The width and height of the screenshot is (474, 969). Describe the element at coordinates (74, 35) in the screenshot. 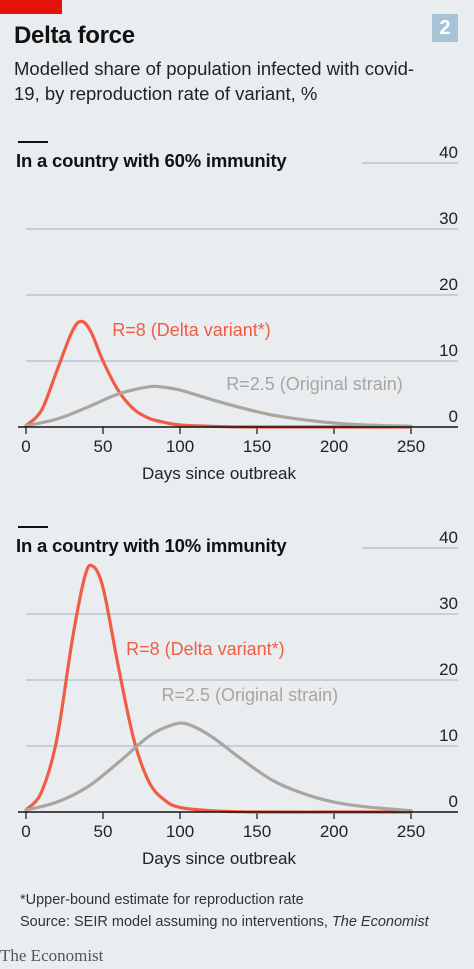

I see `chart-title: Delta force` at that location.